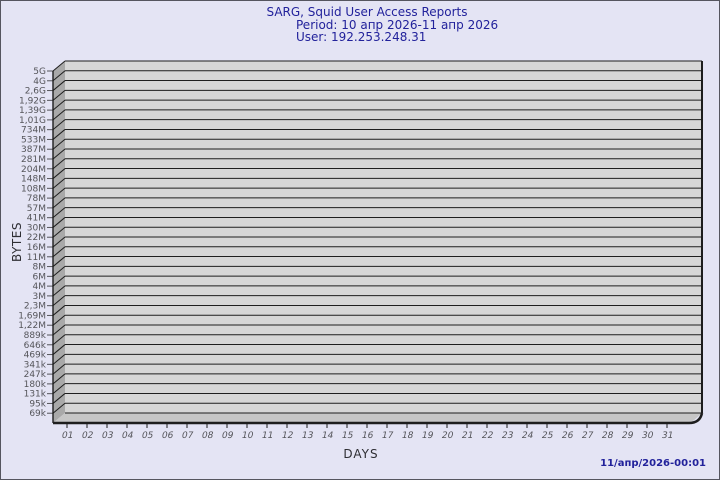 The image size is (720, 480). I want to click on y-axis-tick-label: 204M, so click(33, 170).